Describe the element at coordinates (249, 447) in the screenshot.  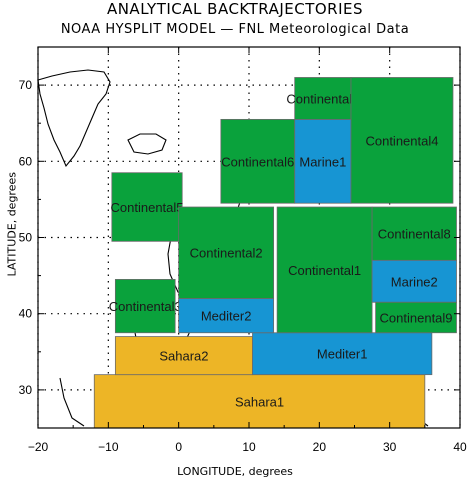
I see `x-tick-label: 10` at that location.